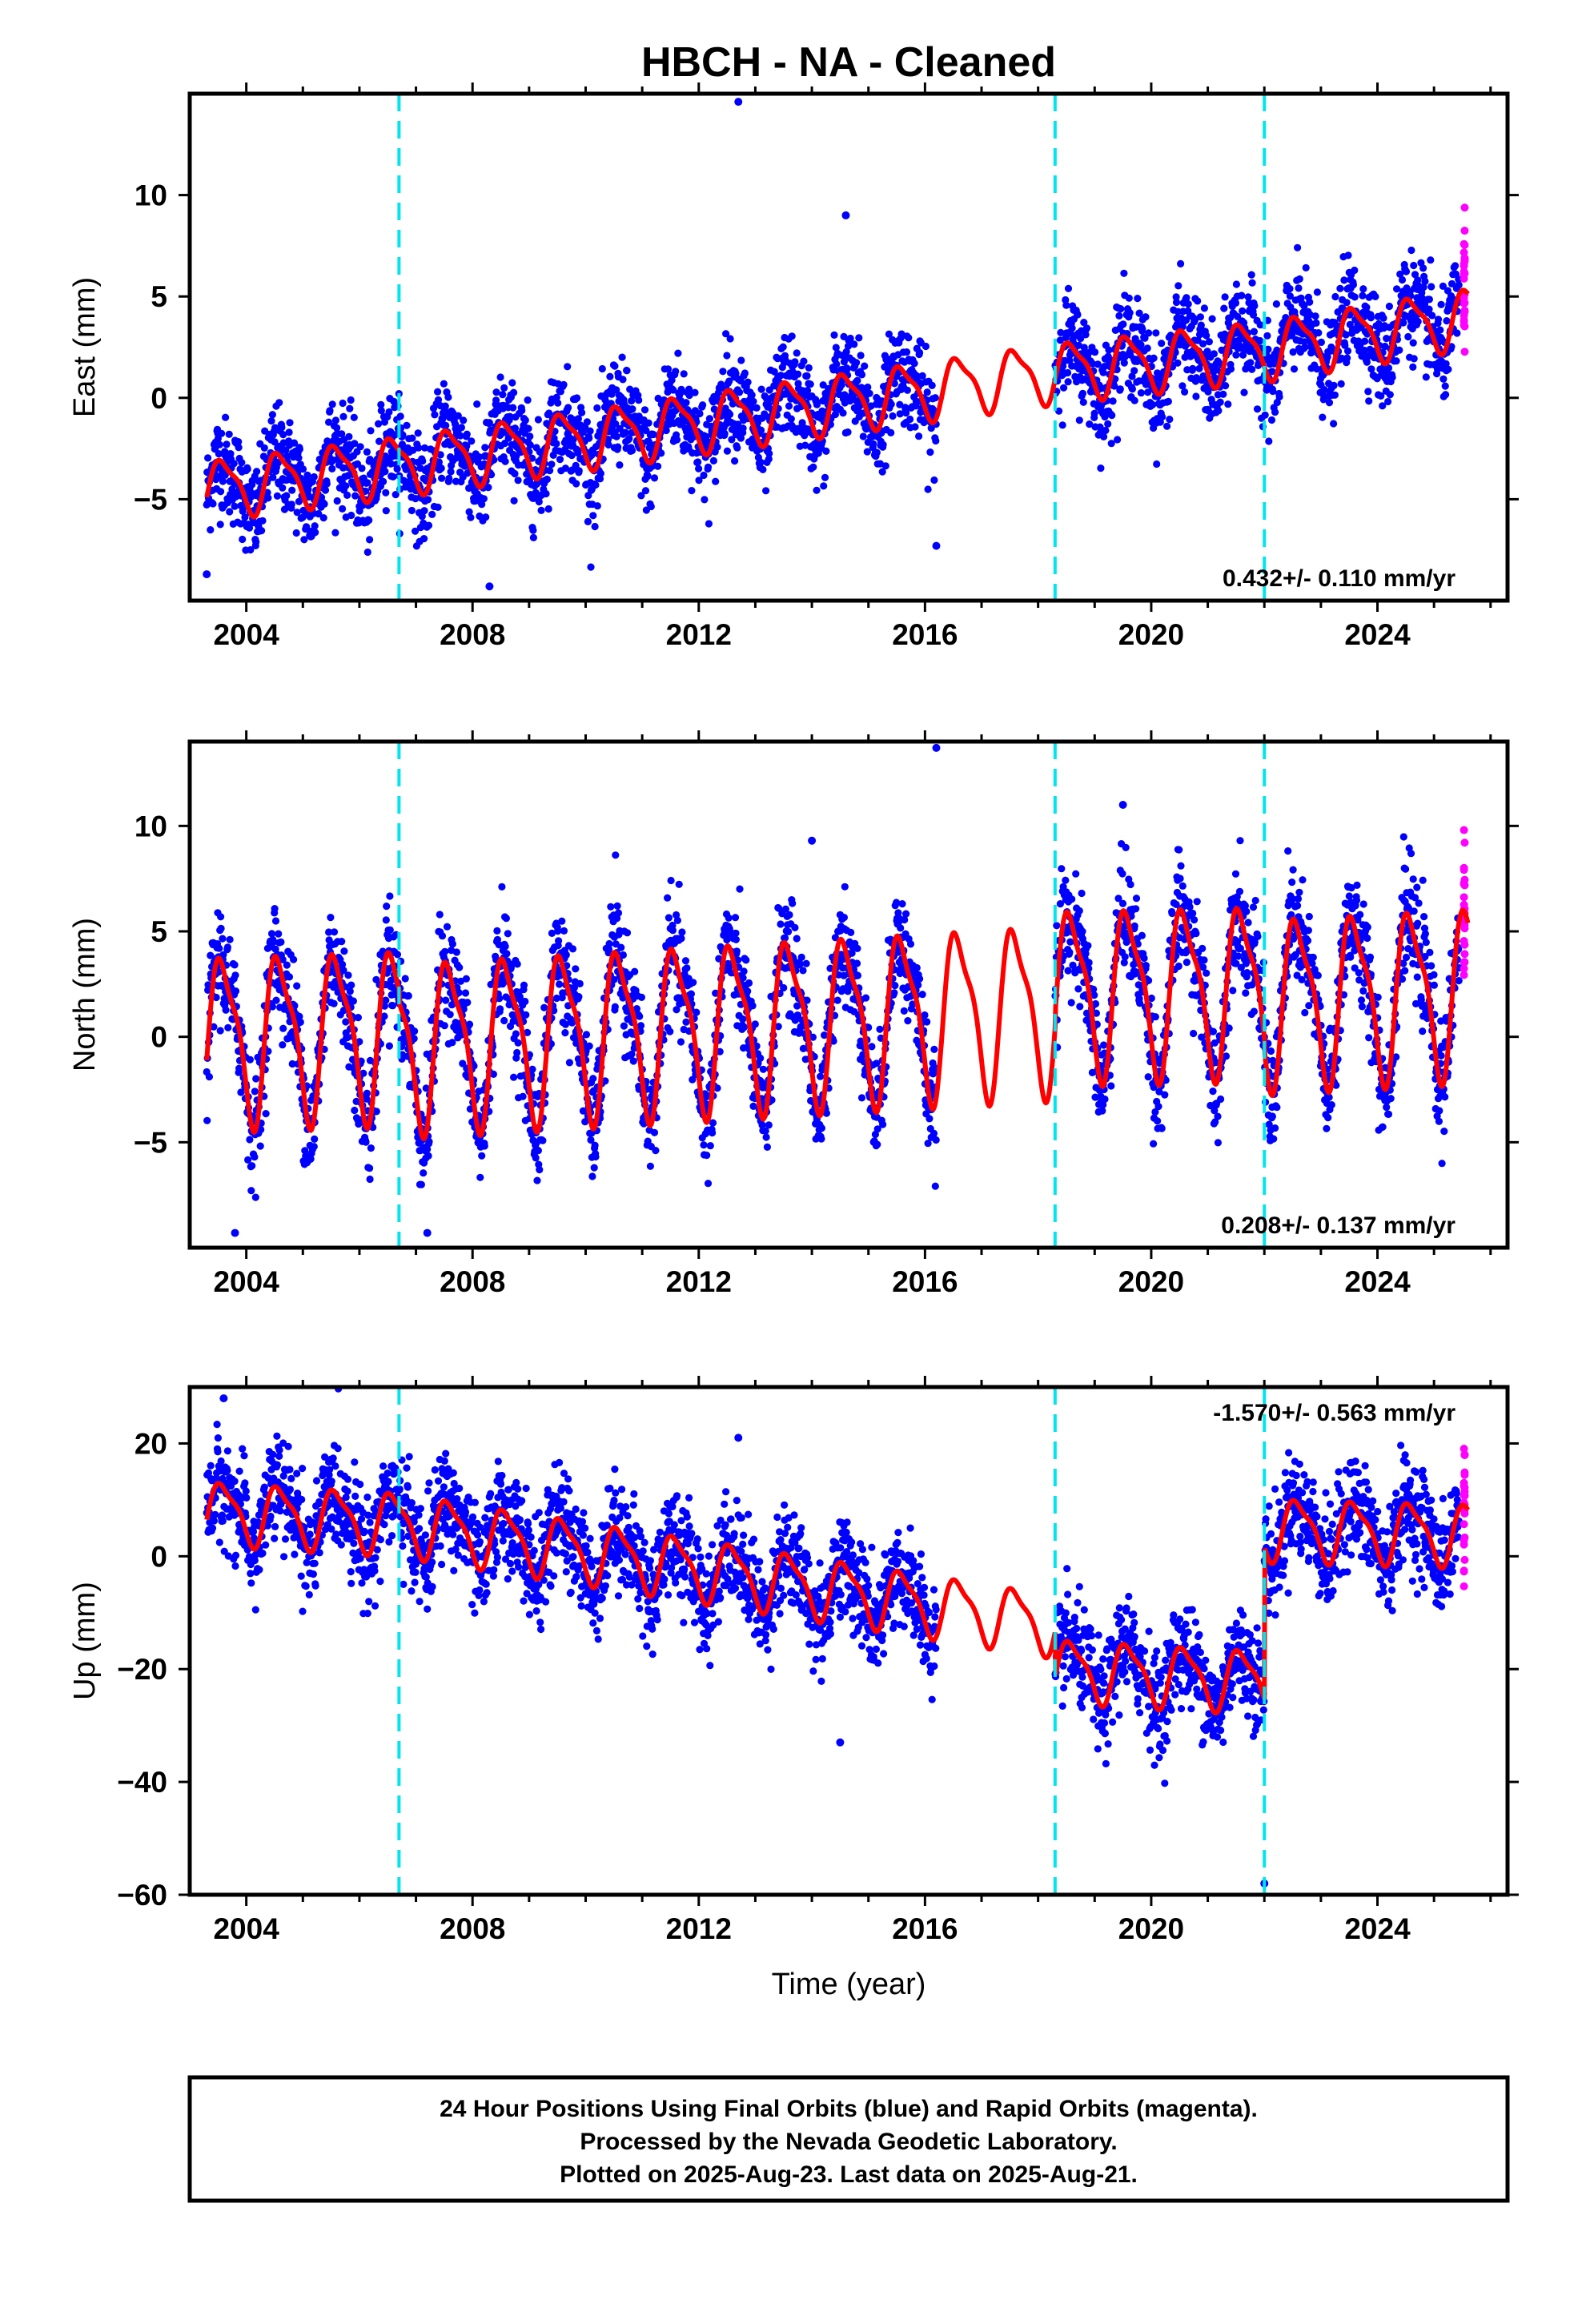 This screenshot has height=2324, width=1582. I want to click on y-tick-label: −5, so click(151, 499).